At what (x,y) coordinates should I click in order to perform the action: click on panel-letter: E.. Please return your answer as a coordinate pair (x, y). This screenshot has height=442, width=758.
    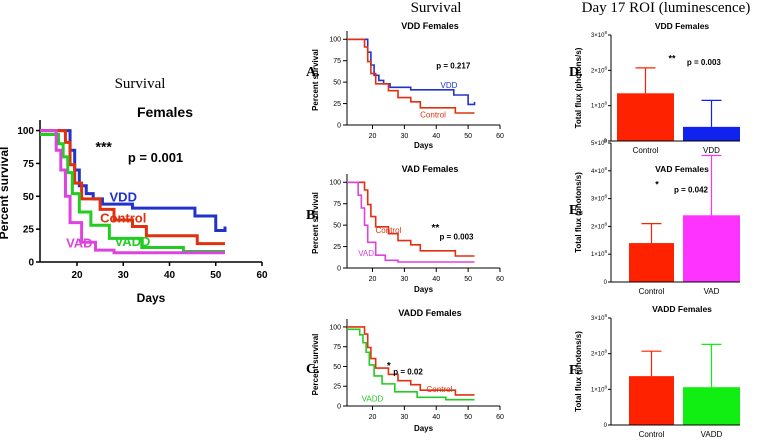
    Looking at the image, I should click on (575, 210).